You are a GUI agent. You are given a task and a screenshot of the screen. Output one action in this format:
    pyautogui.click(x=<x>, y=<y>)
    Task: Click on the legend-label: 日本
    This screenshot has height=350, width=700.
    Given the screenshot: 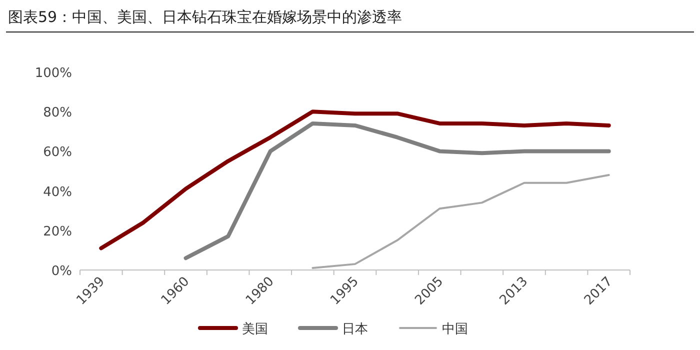 What is the action you would take?
    pyautogui.click(x=355, y=329)
    